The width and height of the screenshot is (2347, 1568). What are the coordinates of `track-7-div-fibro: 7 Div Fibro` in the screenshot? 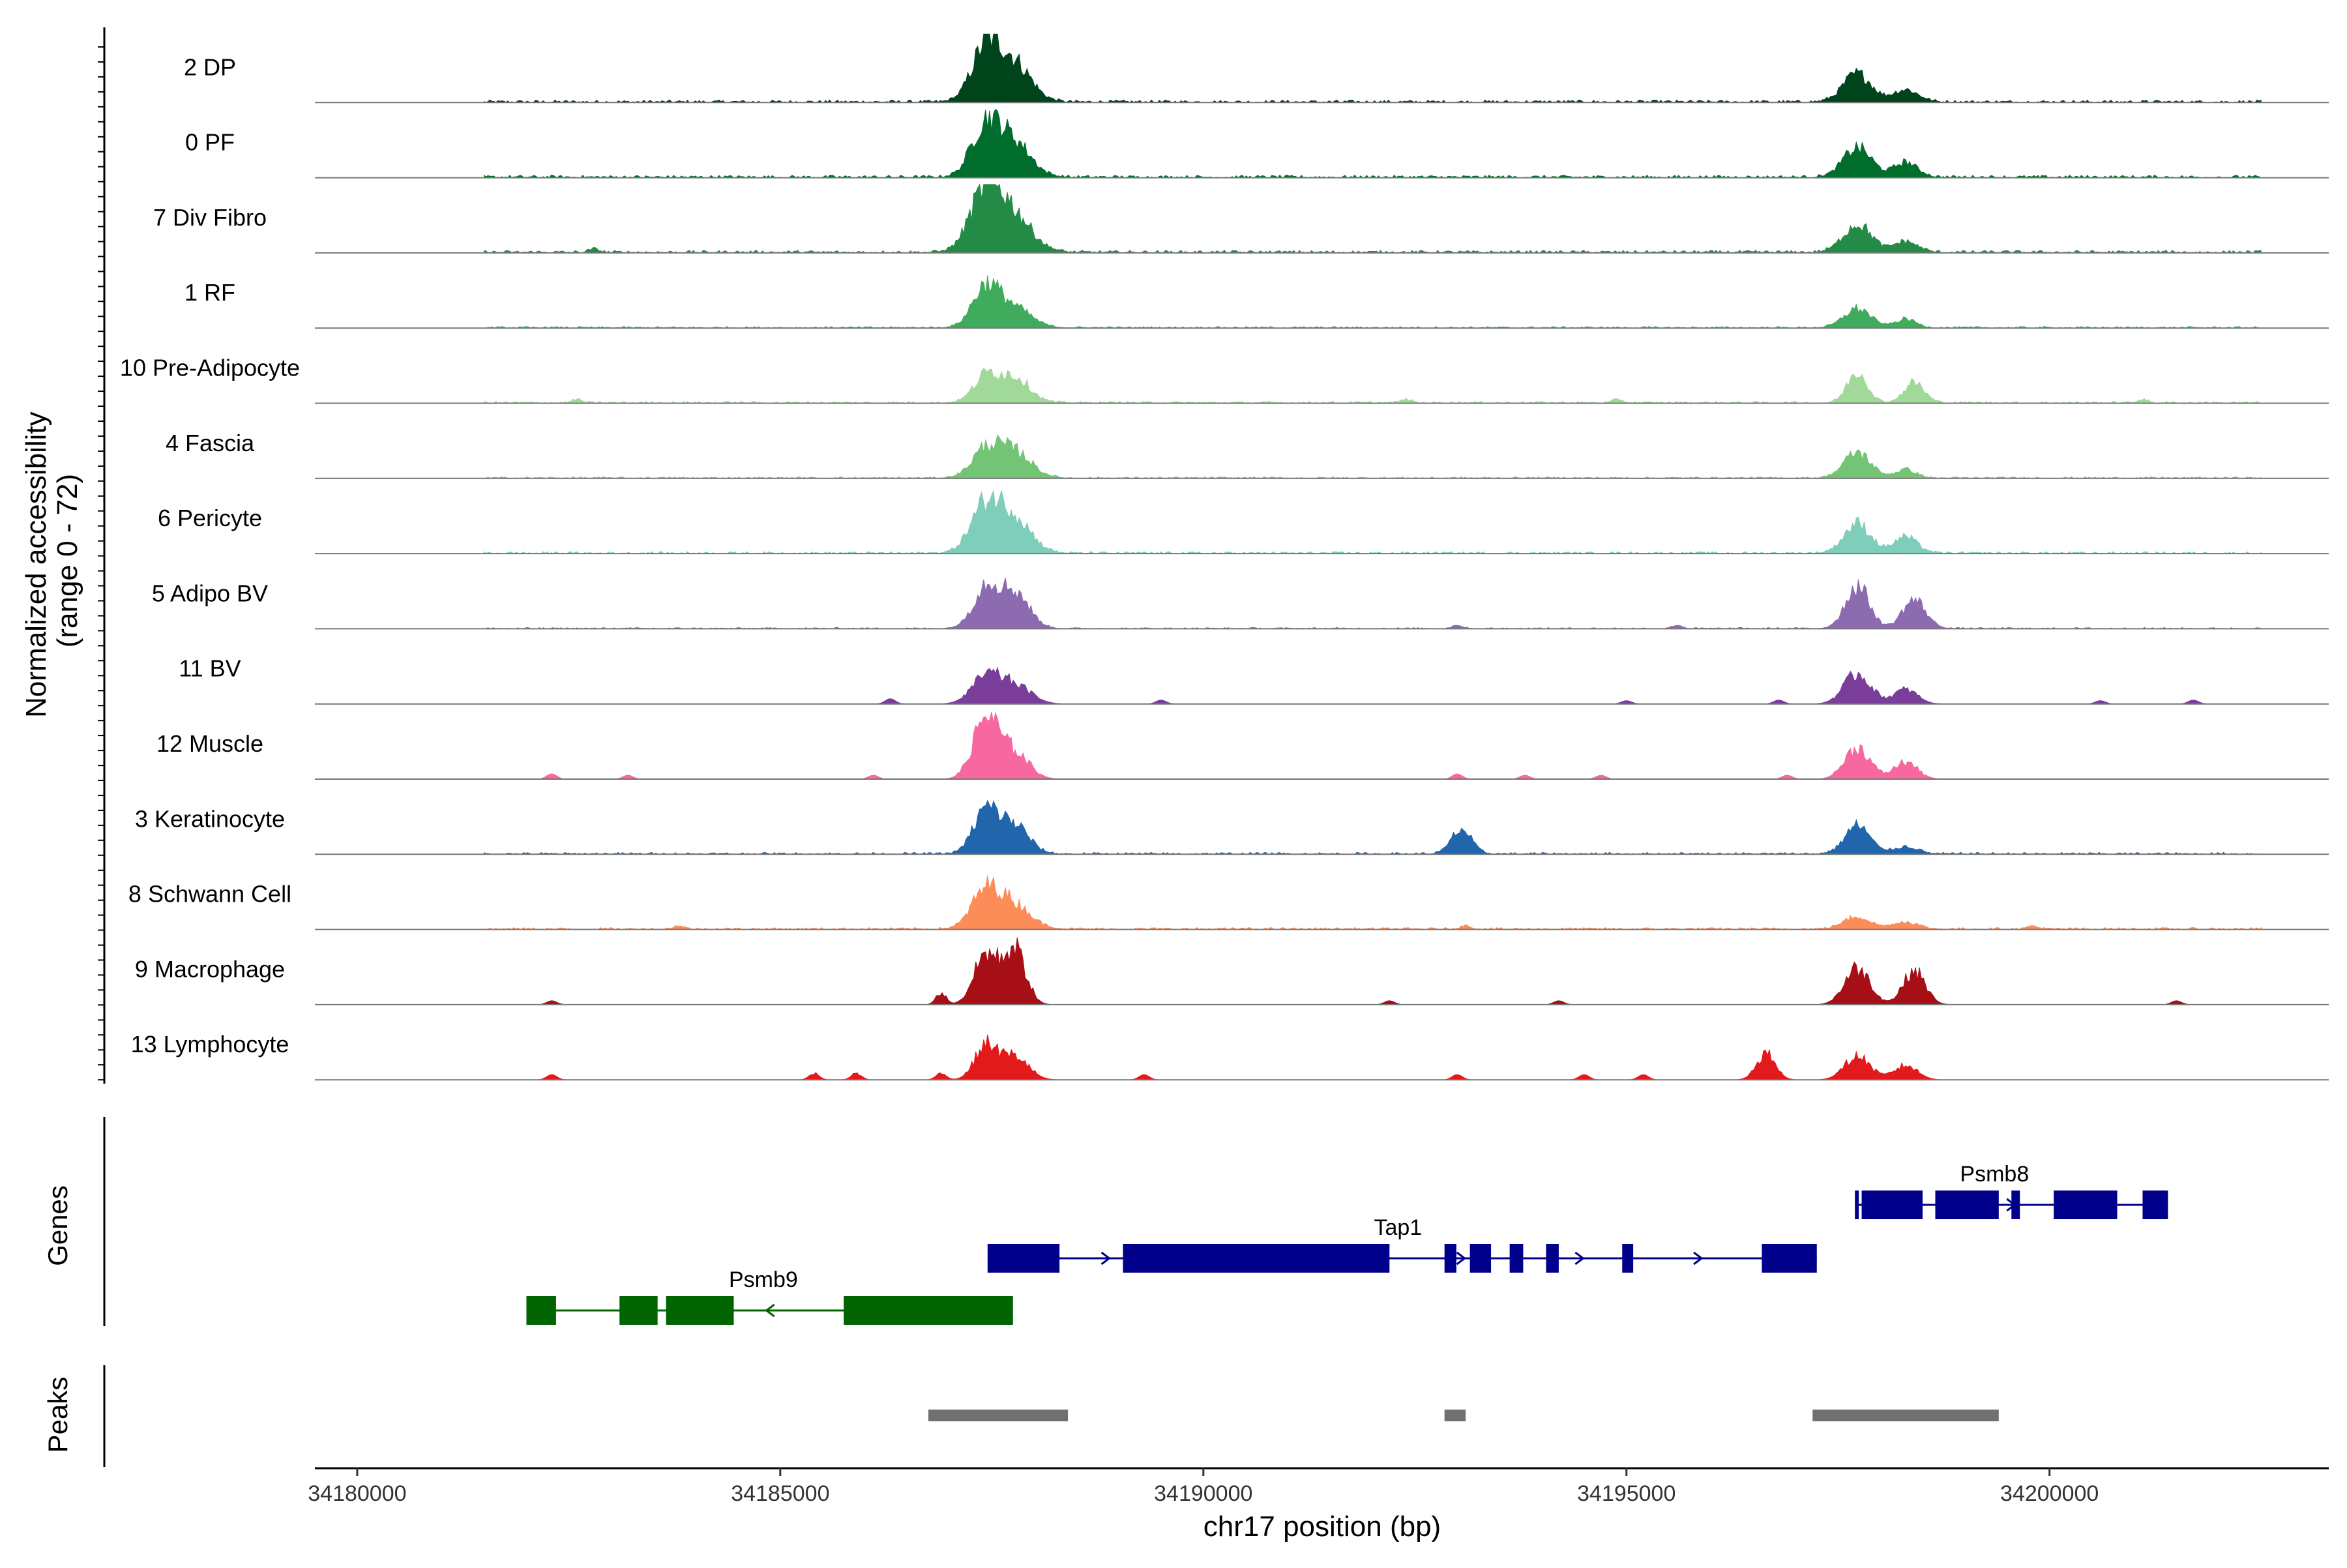 It's located at (1241, 218).